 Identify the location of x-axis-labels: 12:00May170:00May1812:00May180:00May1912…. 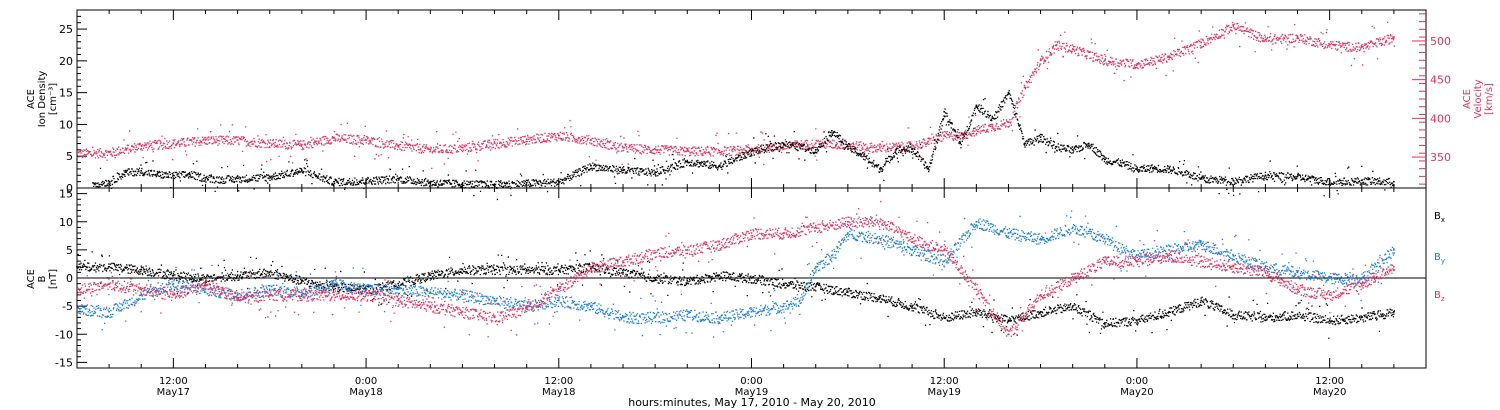
(752, 387).